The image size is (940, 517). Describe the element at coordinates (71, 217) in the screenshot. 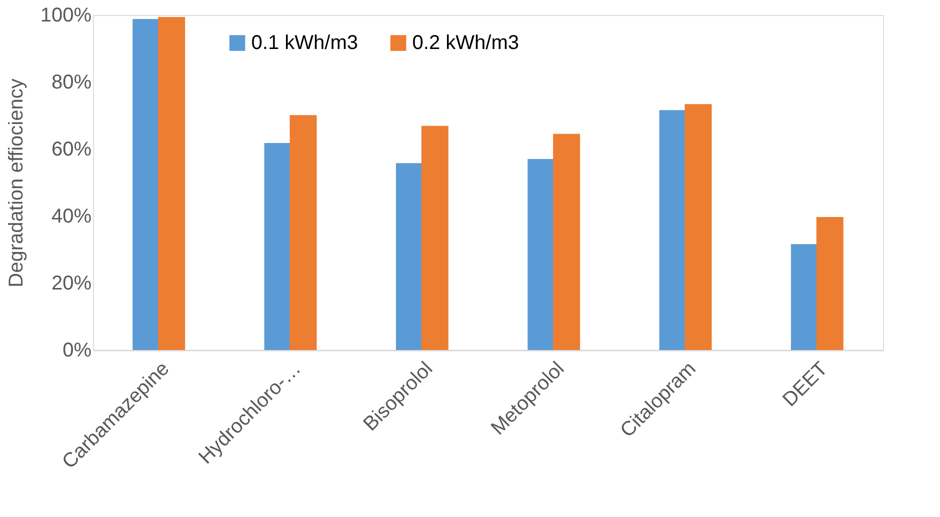

I see `y-tick-label: 40%` at that location.